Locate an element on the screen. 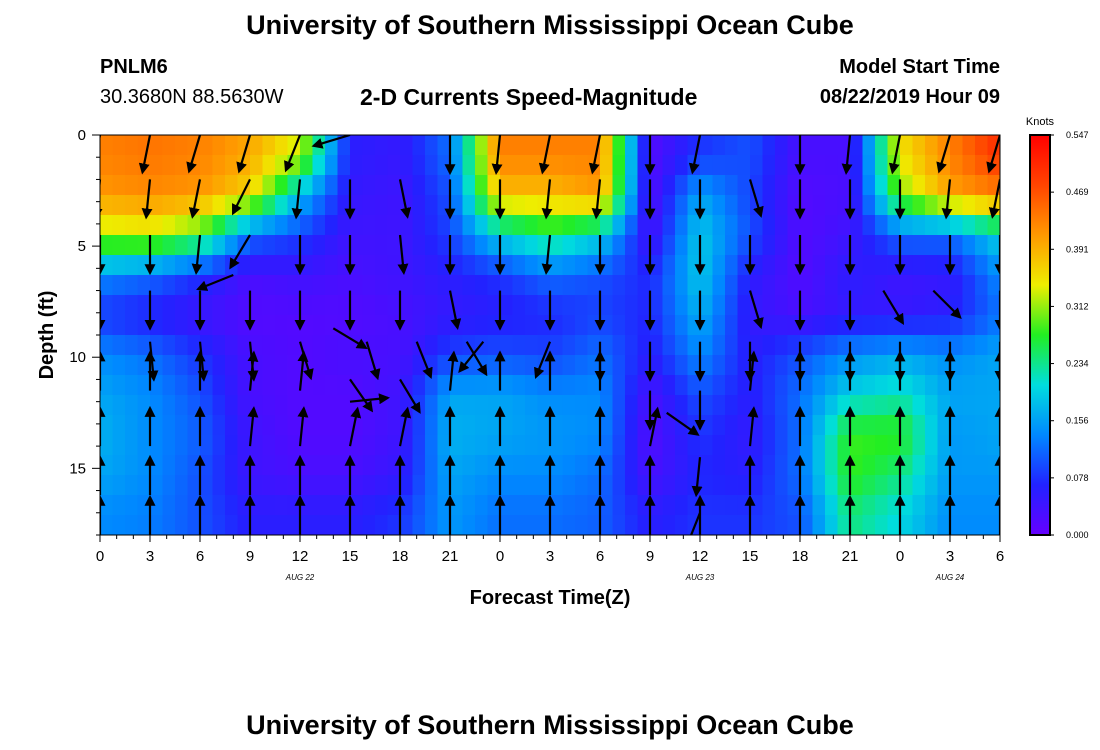  x-tick-label: 18 is located at coordinates (400, 556).